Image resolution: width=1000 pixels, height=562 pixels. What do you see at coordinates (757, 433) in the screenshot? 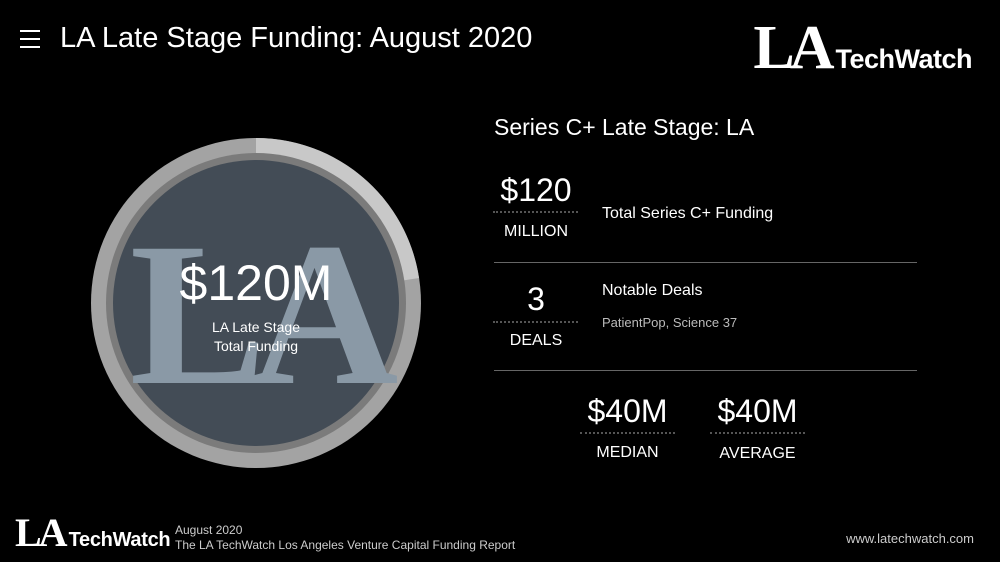
I see `average-divider` at bounding box center [757, 433].